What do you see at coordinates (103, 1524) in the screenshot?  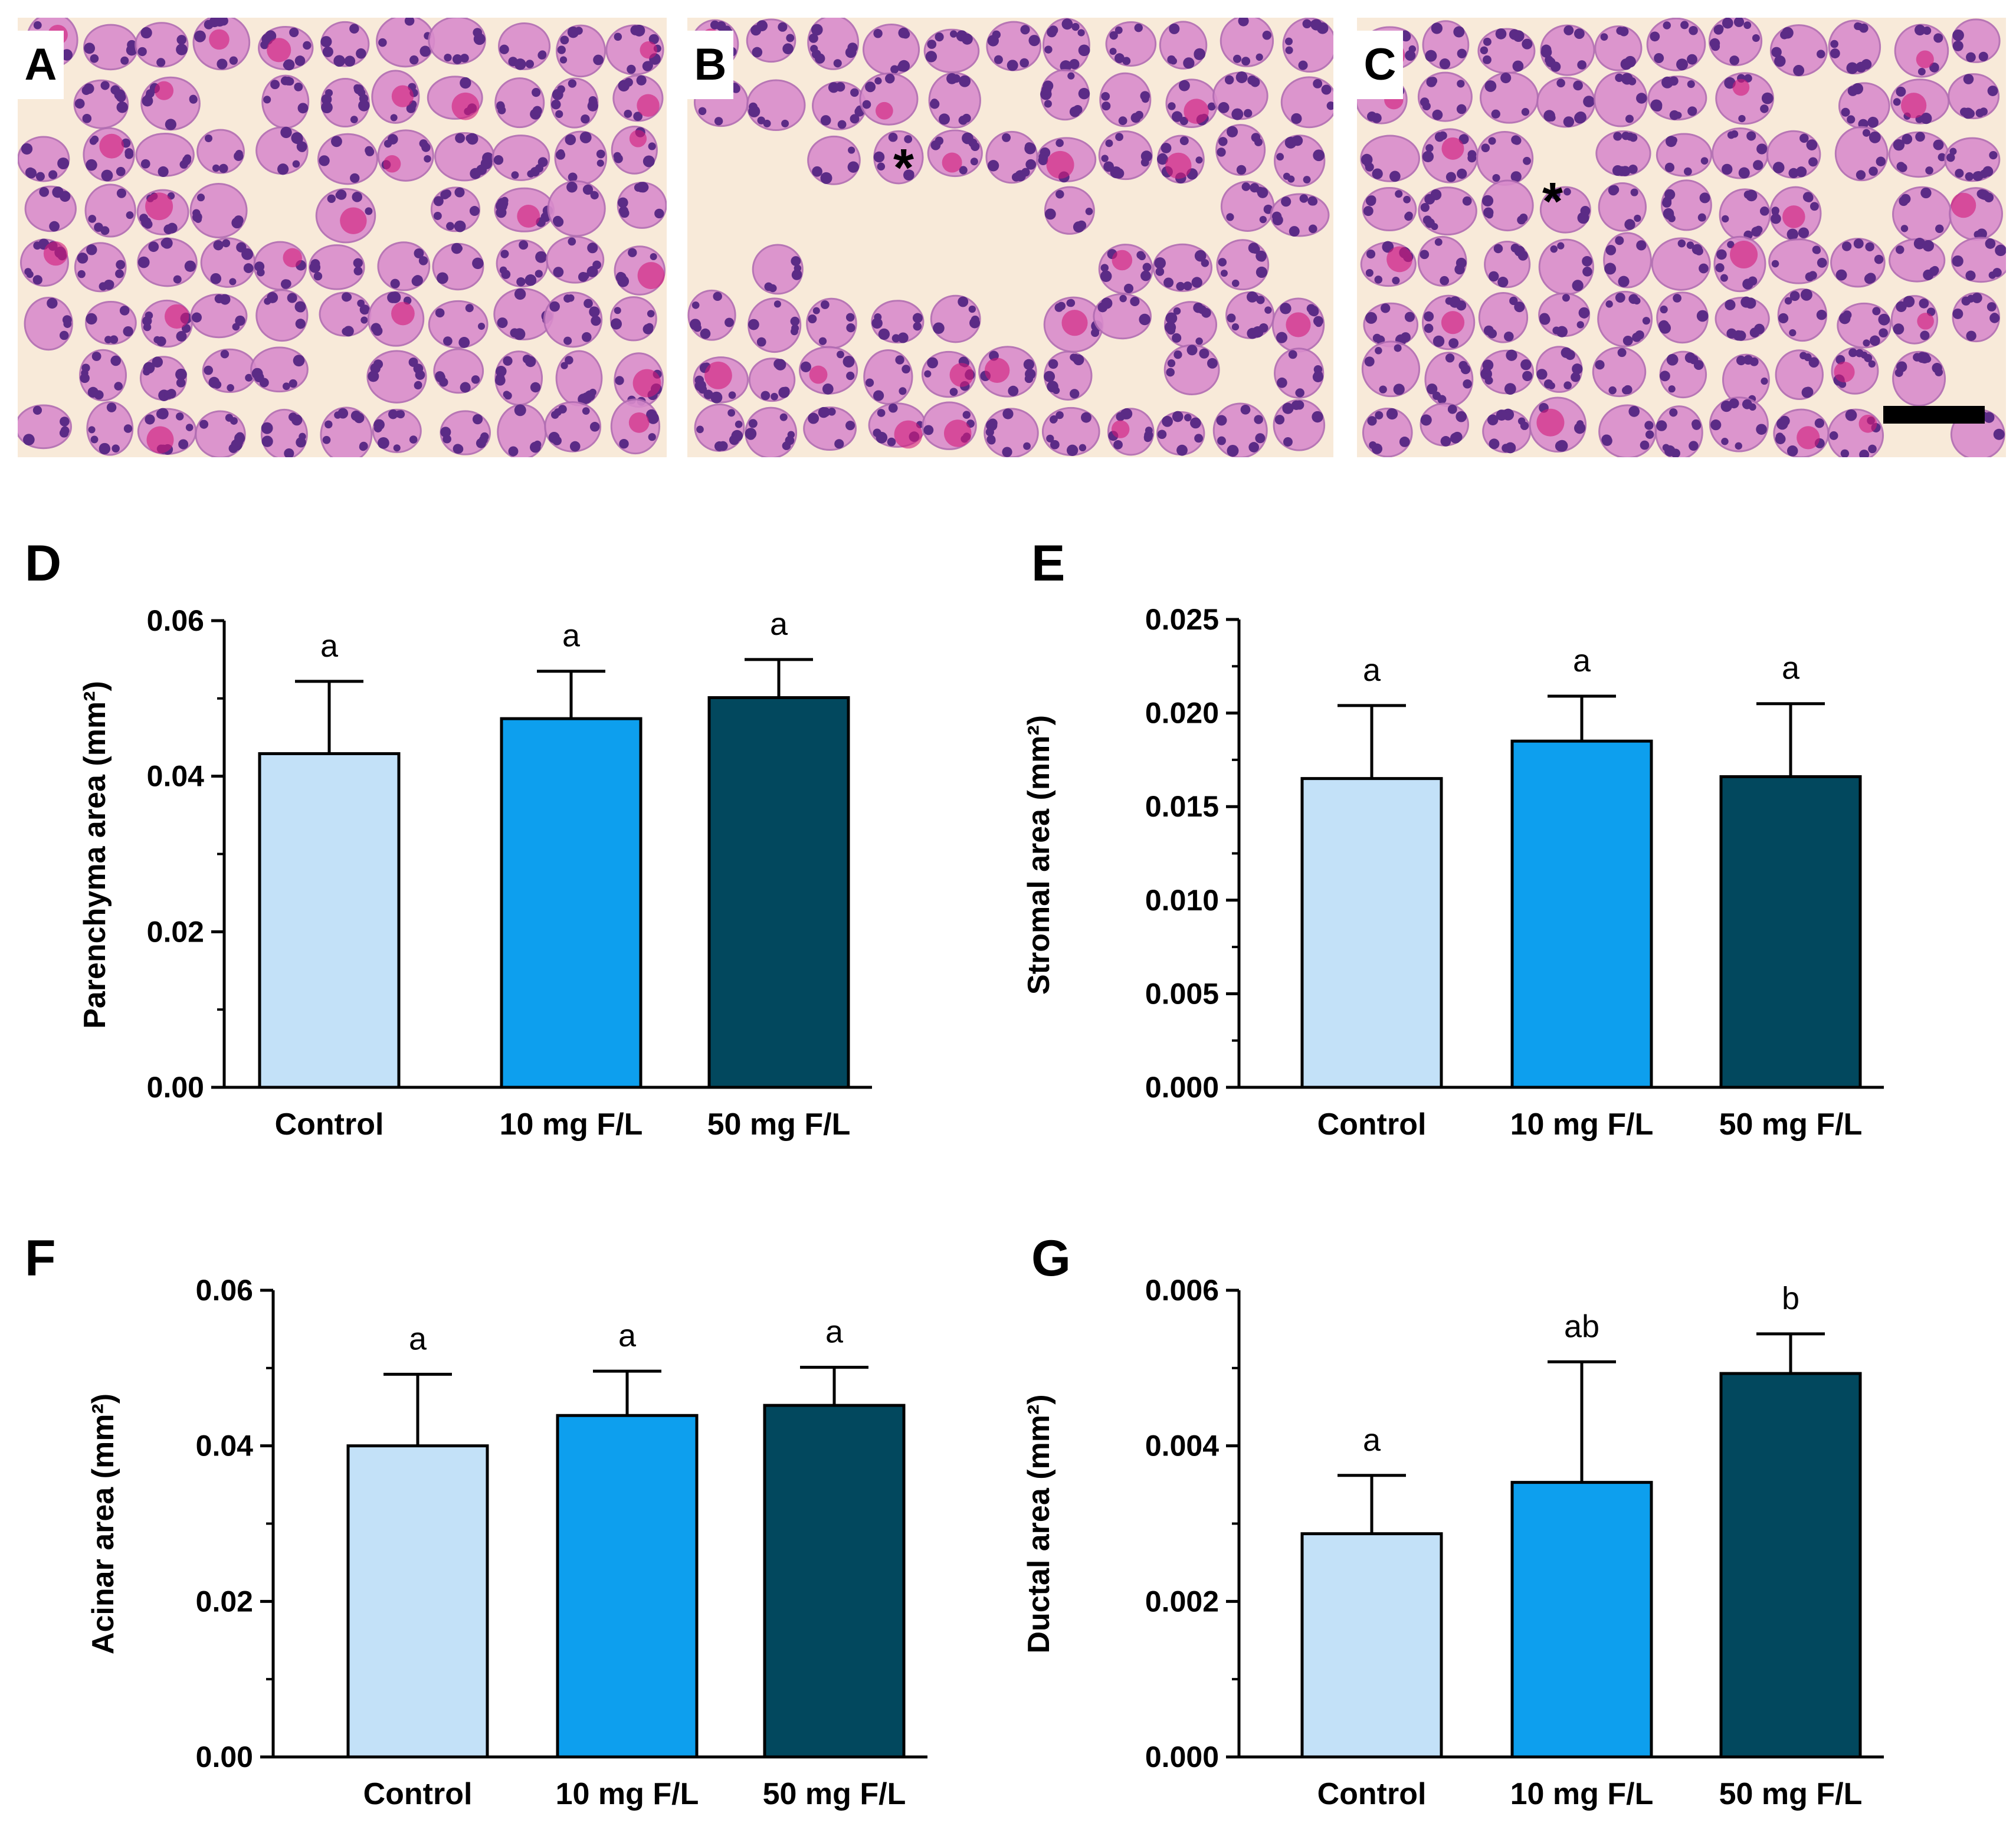 I see `y-axis-label: Acinar area (mm²)` at bounding box center [103, 1524].